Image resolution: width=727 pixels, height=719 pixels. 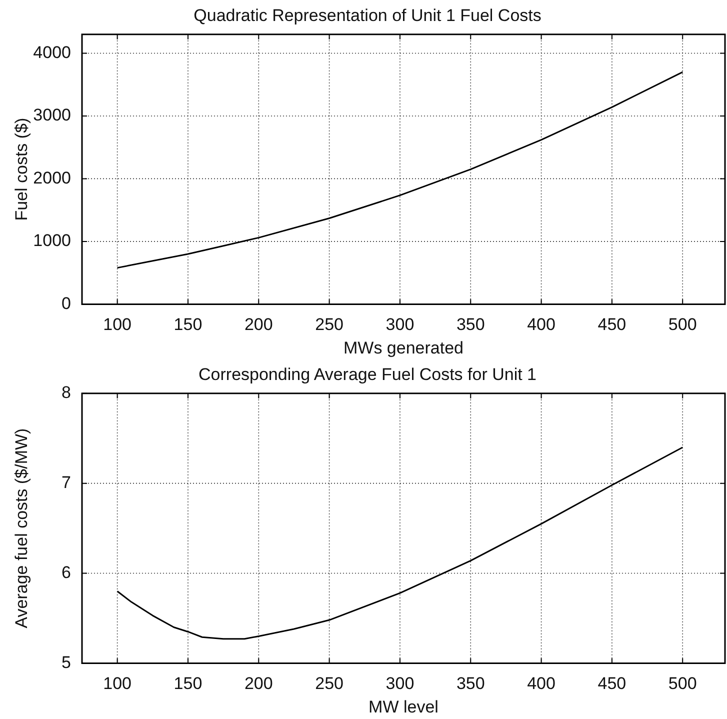 I want to click on y-tick-label: 4000, so click(x=52, y=52).